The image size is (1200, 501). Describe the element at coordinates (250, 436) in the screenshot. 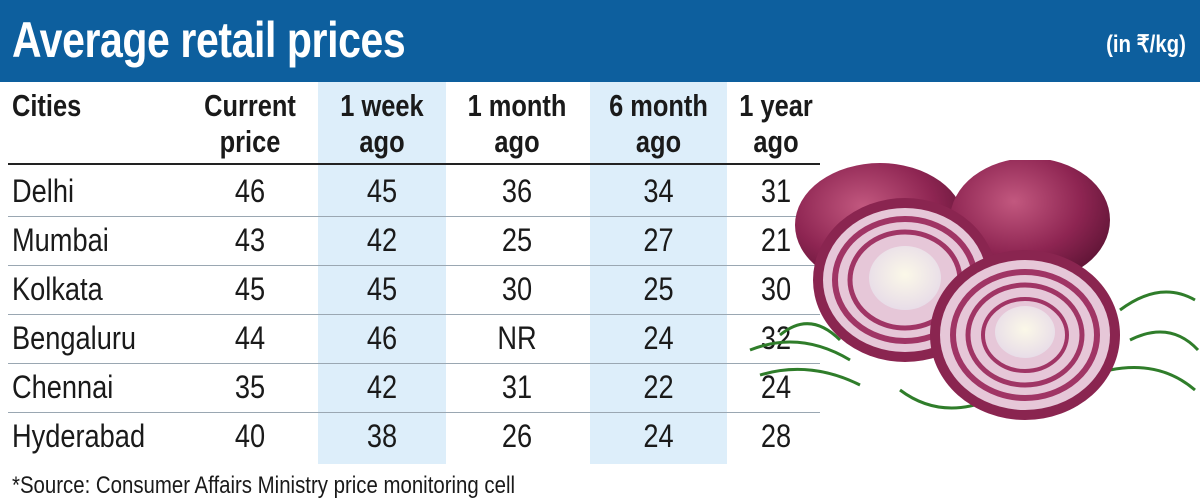

I see `price-cell: 40` at that location.